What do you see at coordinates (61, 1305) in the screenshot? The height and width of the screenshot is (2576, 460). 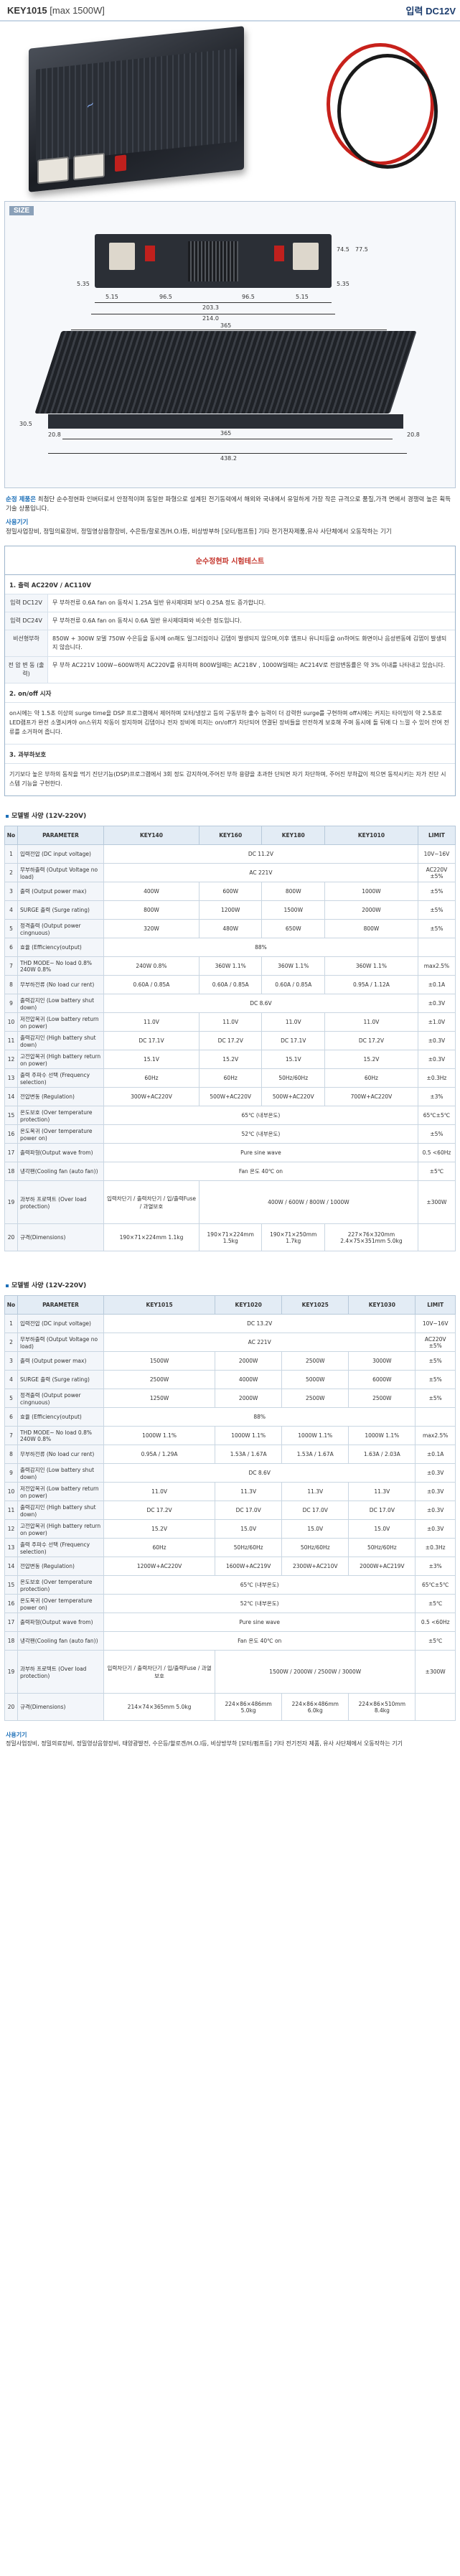 I see `column-header: PARAMETER` at bounding box center [61, 1305].